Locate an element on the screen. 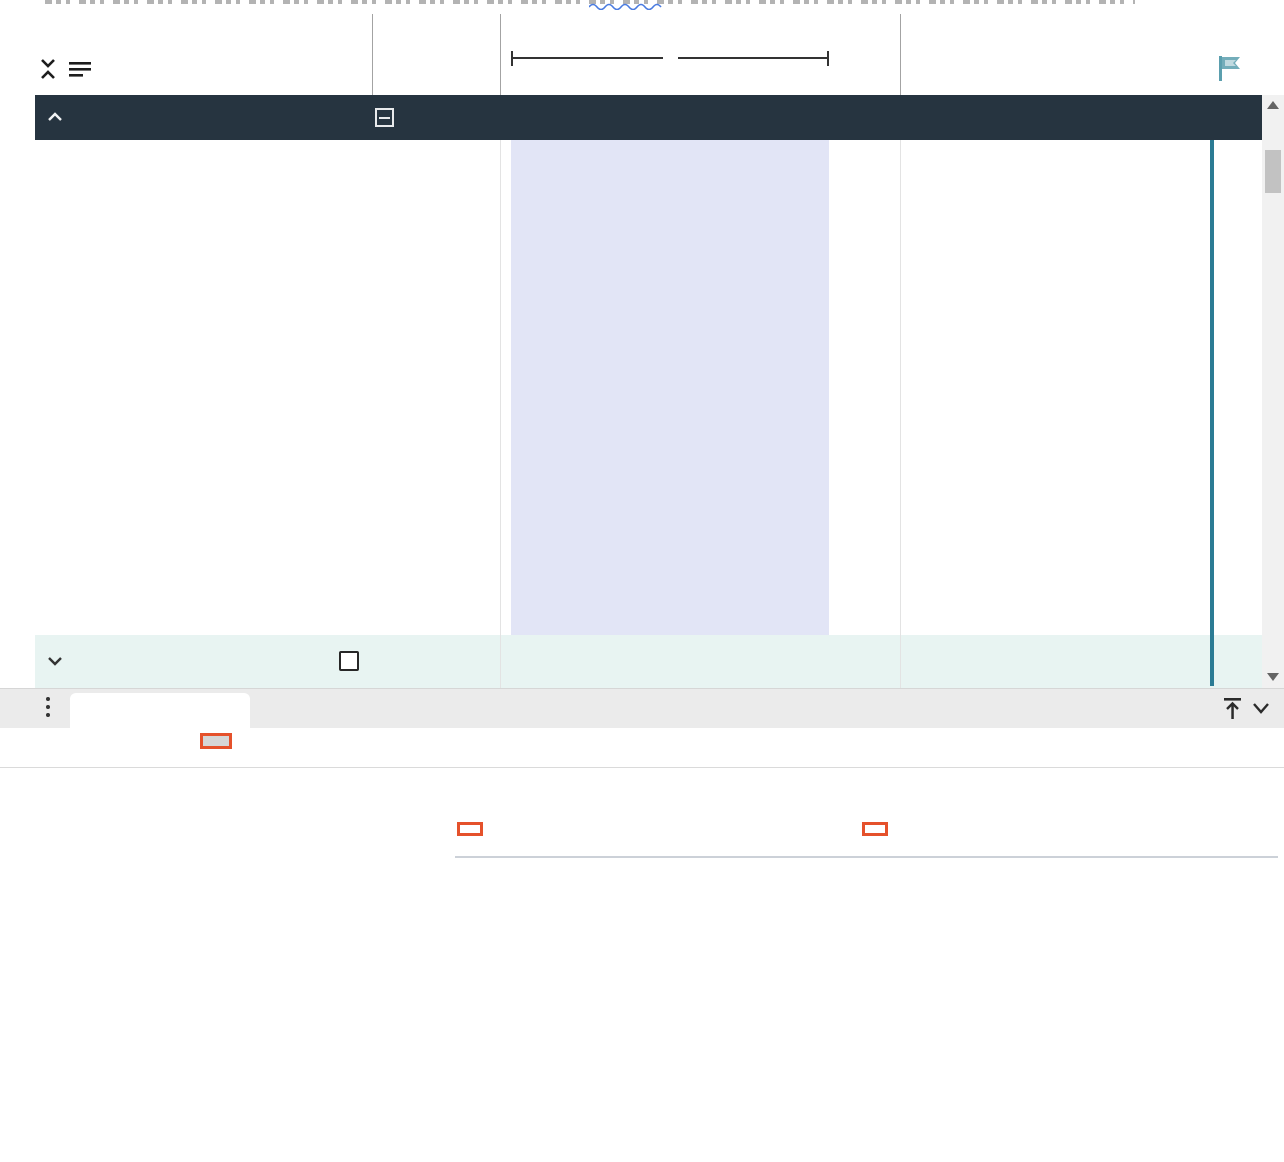 The height and width of the screenshot is (1162, 1284). totals-underline is located at coordinates (866, 857).